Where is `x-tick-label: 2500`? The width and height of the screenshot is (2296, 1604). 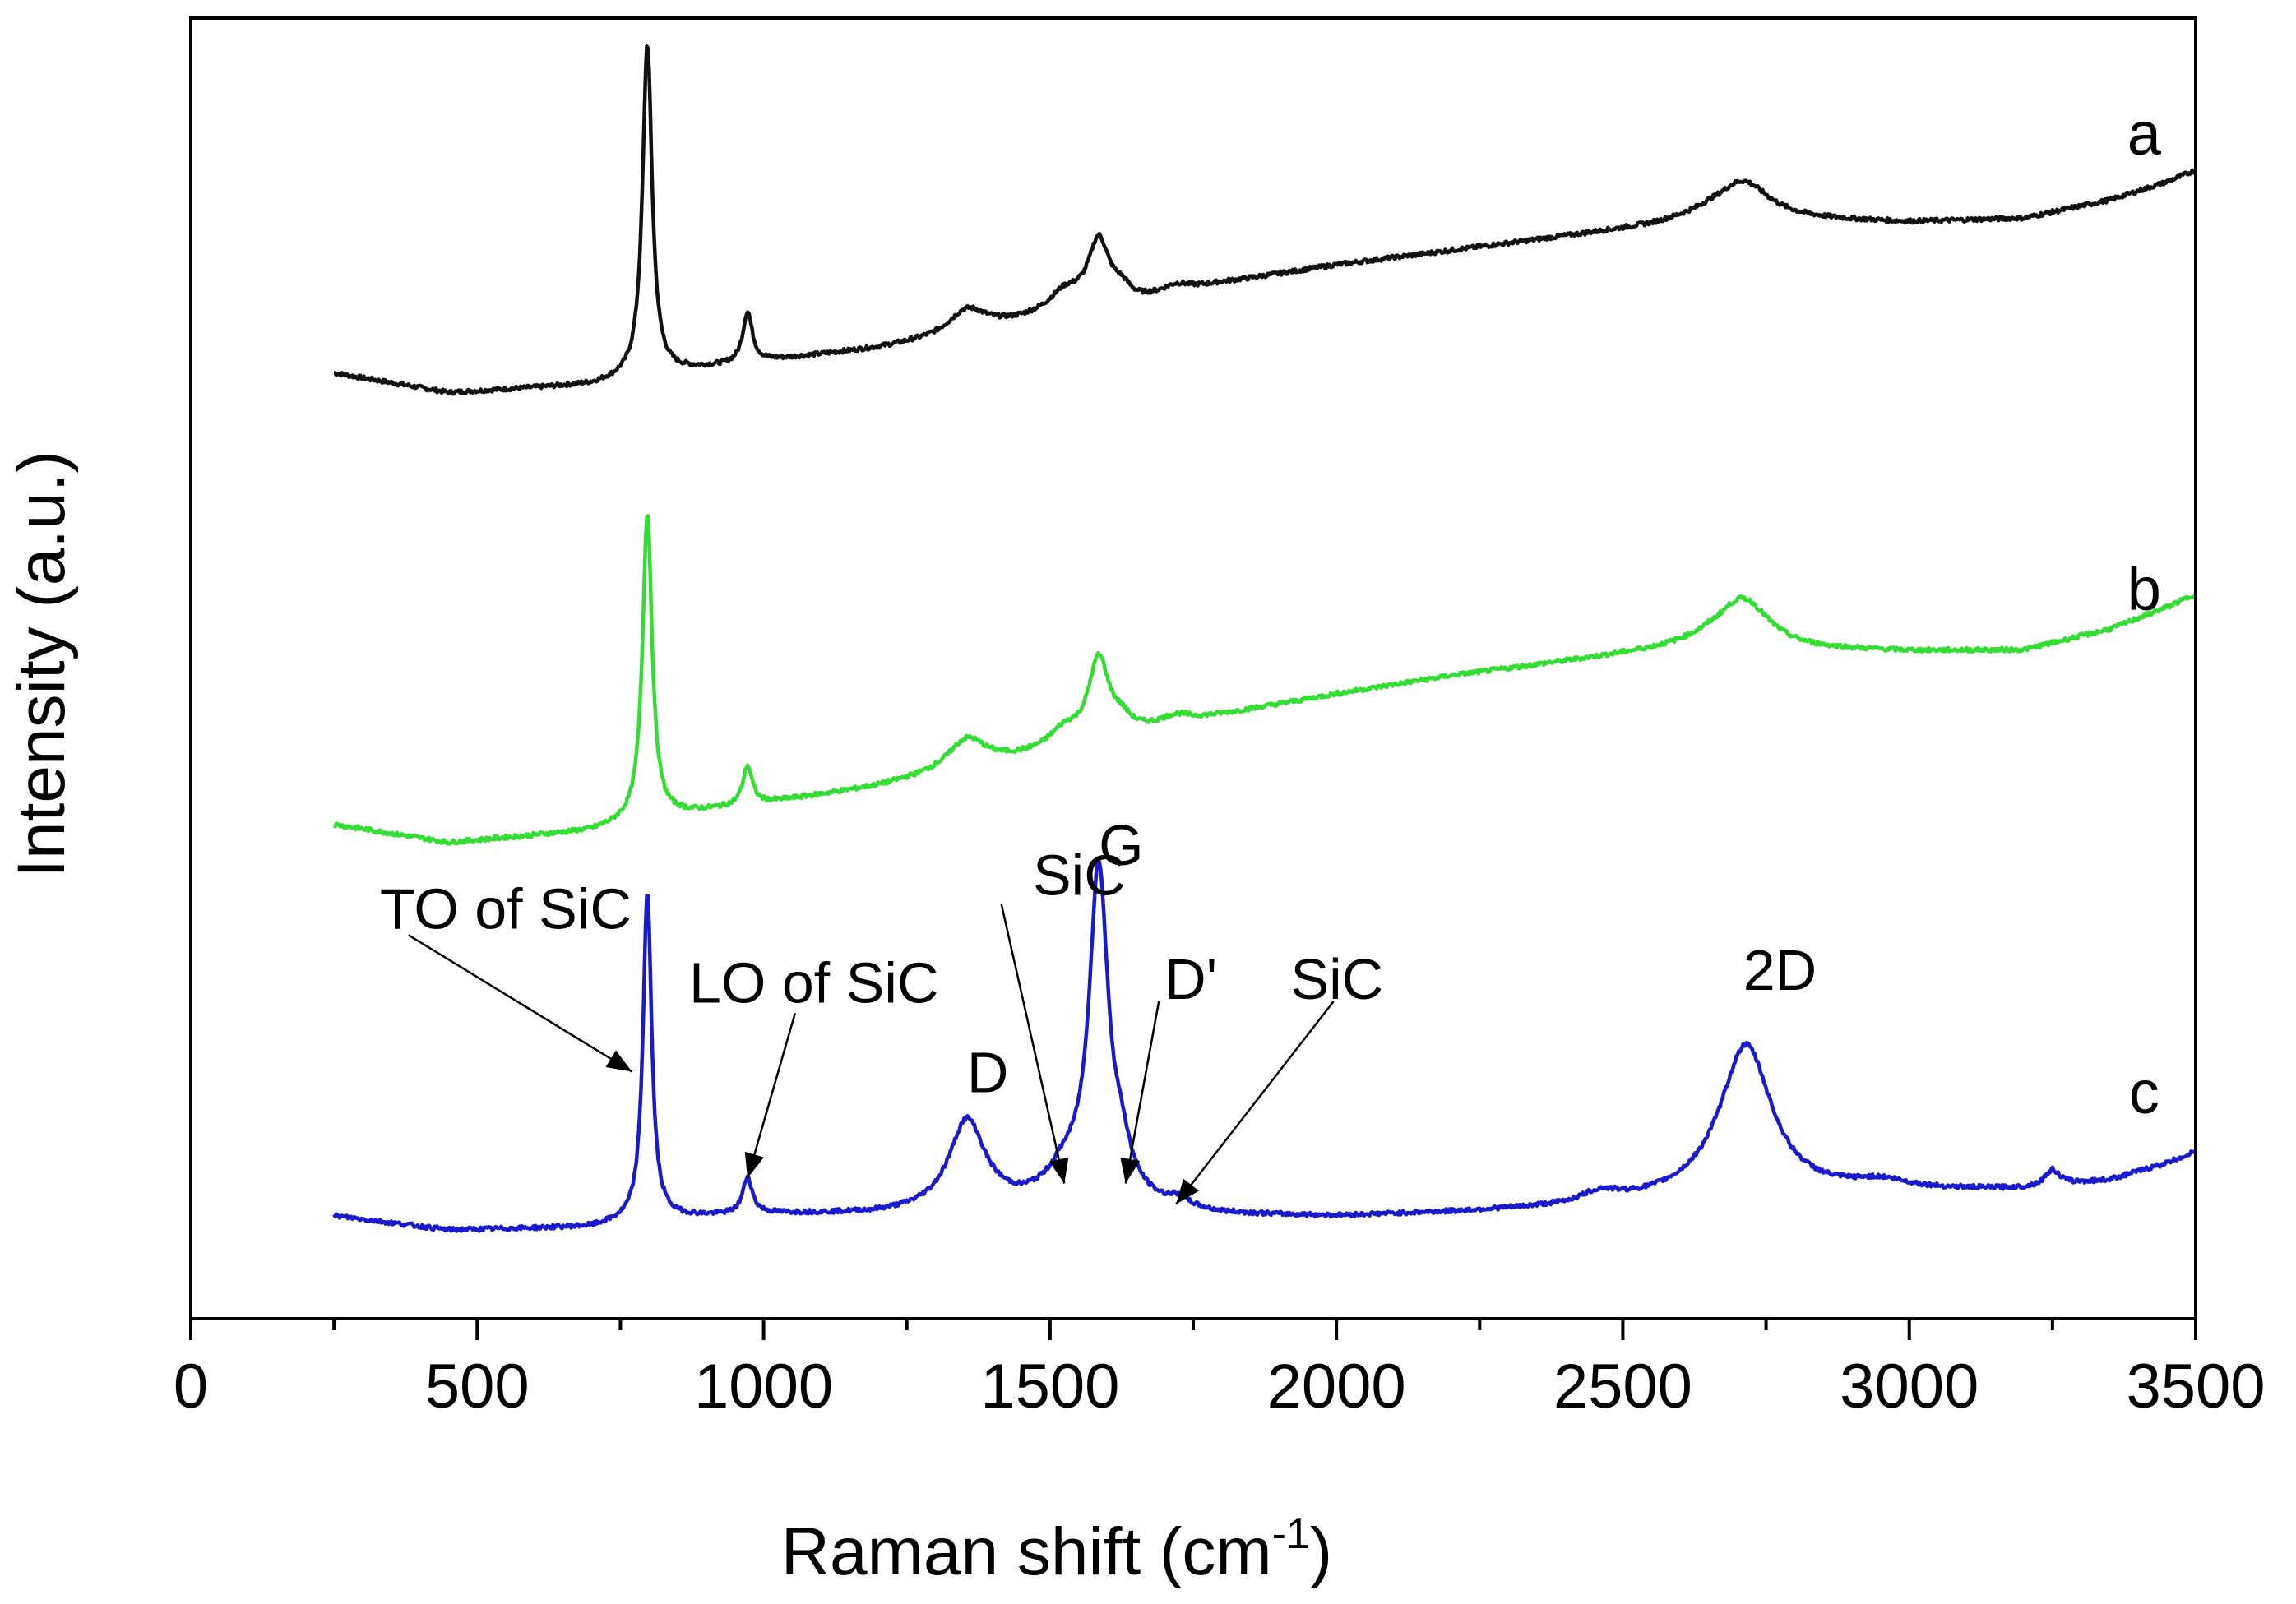
x-tick-label: 2500 is located at coordinates (1622, 1386).